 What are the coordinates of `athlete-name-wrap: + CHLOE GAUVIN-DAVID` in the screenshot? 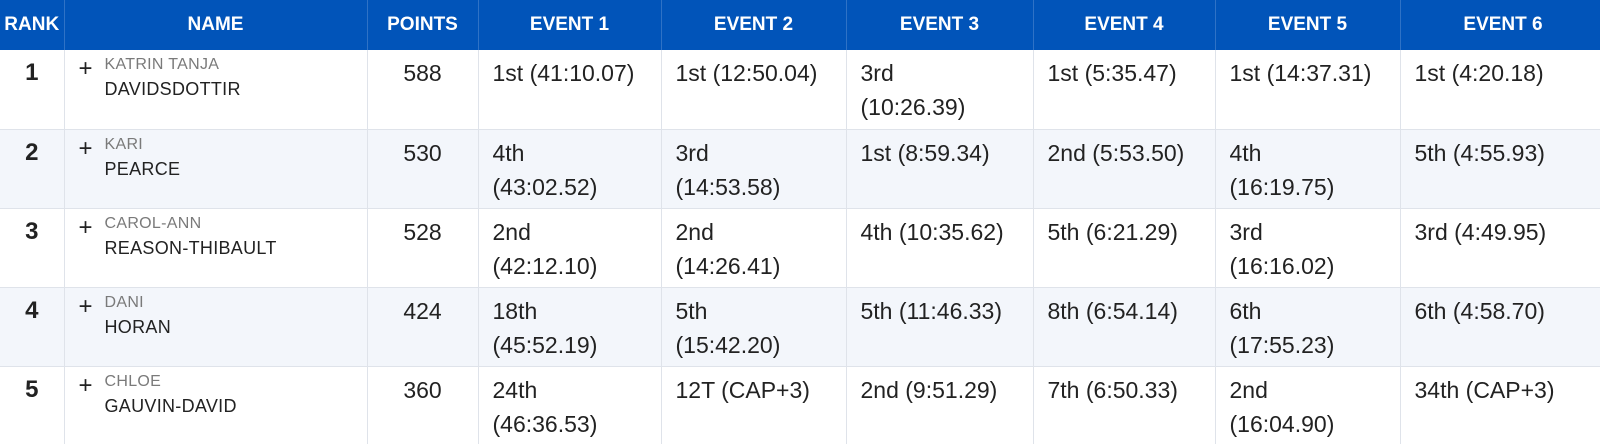 It's located at (218, 407).